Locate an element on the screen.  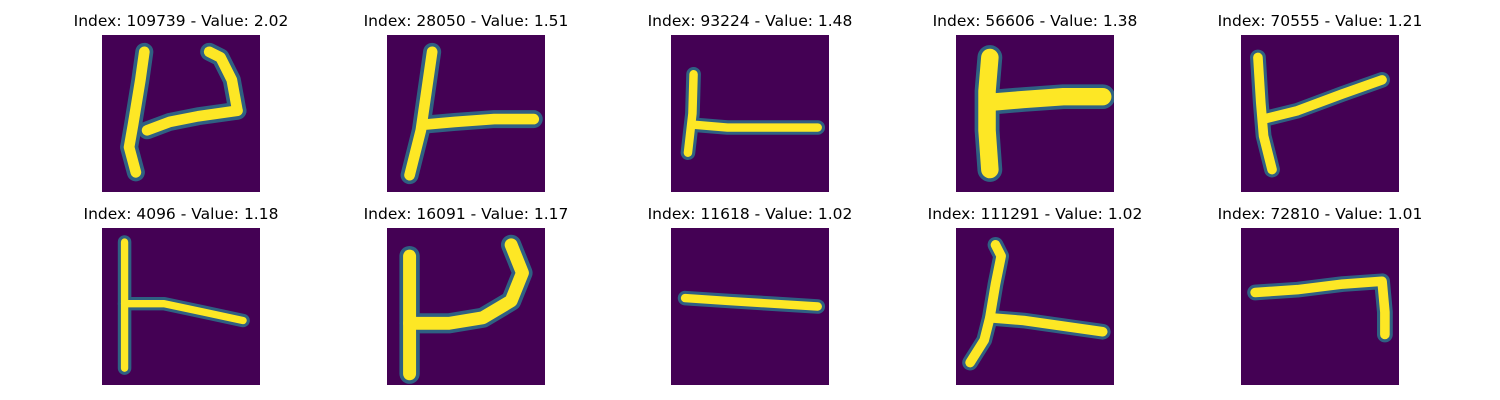
panel-5: Index: 4096 - Value: 1.18 is located at coordinates (181, 295).